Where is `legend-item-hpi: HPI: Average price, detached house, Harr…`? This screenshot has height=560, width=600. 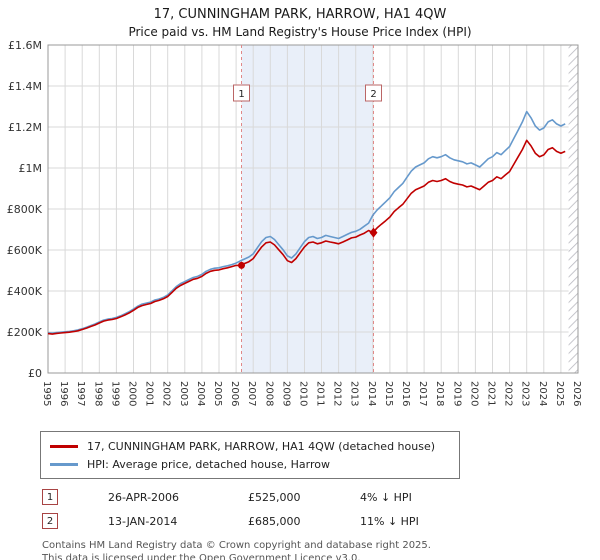 legend-item-hpi: HPI: Average price, detached house, Harr… is located at coordinates (250, 464).